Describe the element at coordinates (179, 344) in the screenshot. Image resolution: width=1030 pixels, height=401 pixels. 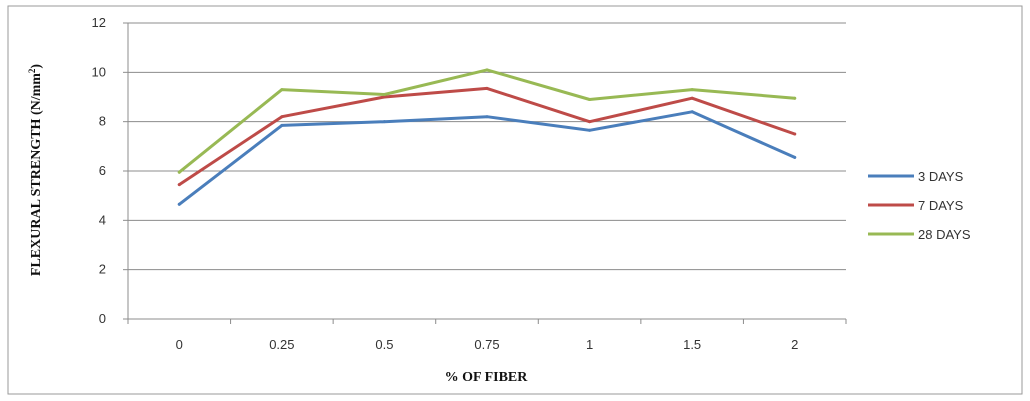
I see `x-tick-label-0: 0` at that location.